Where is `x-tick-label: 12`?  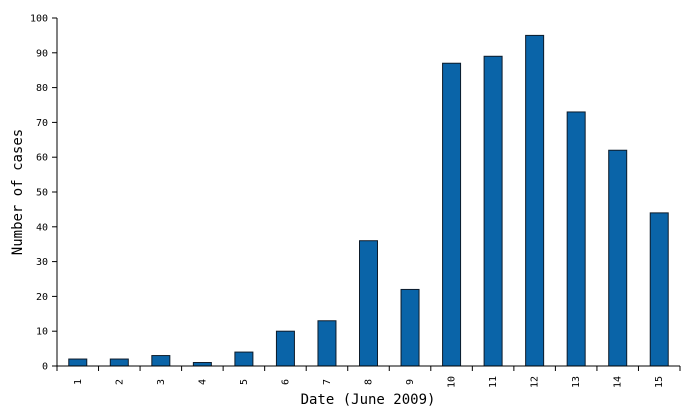 x-tick-label: 12 is located at coordinates (535, 382).